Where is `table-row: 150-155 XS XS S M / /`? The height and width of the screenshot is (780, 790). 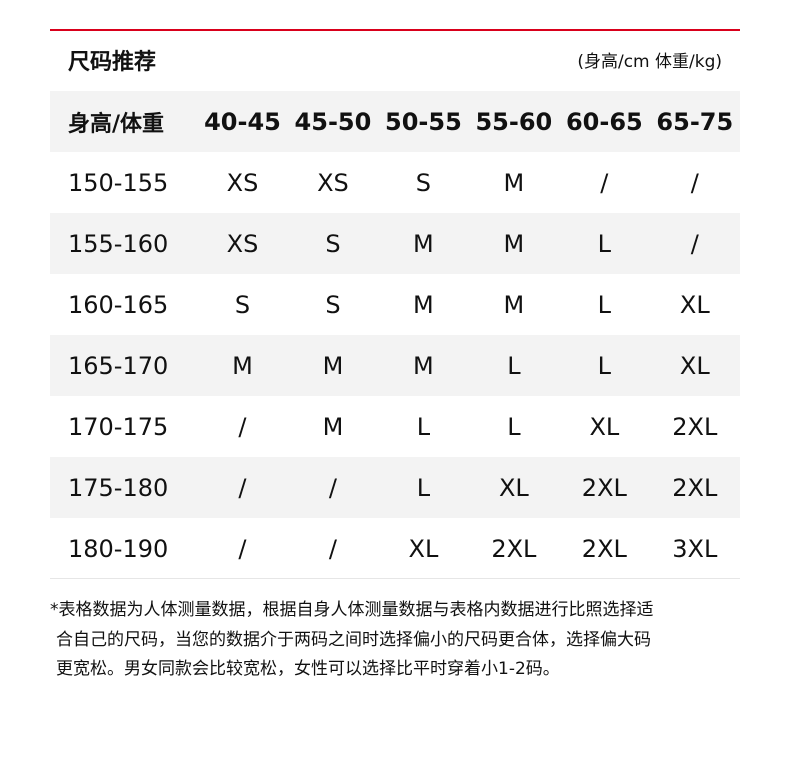 table-row: 150-155 XS XS S M / / is located at coordinates (395, 182).